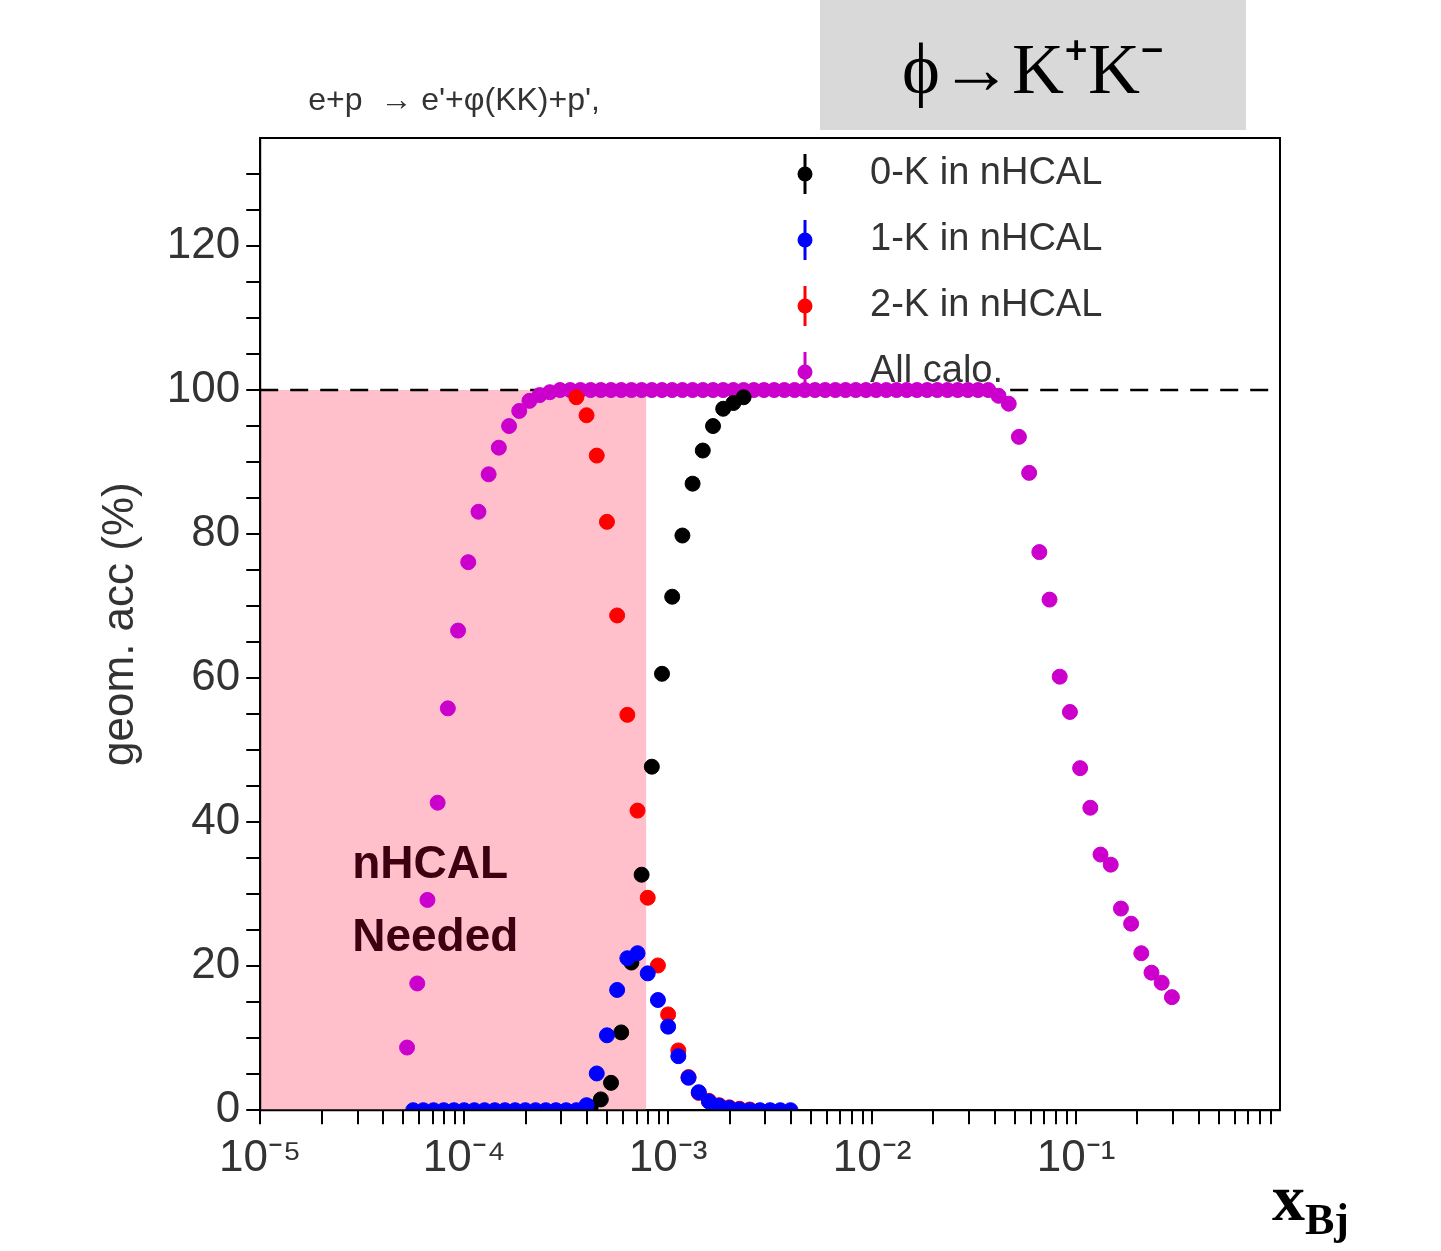  I want to click on y-axis-title: geom. acc (%), so click(117, 624).